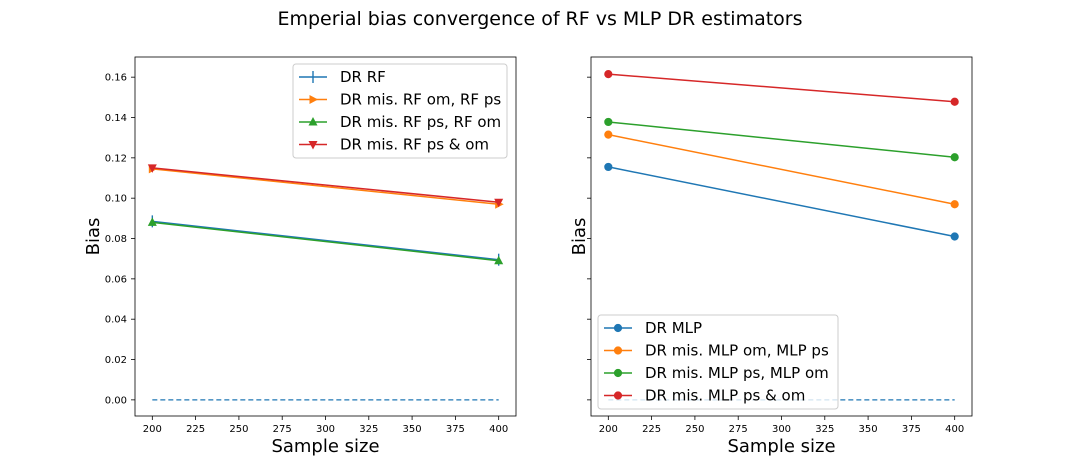 Image resolution: width=1080 pixels, height=475 pixels. Describe the element at coordinates (414, 145) in the screenshot. I see `legend-label: DR mis. RF ps & om` at that location.